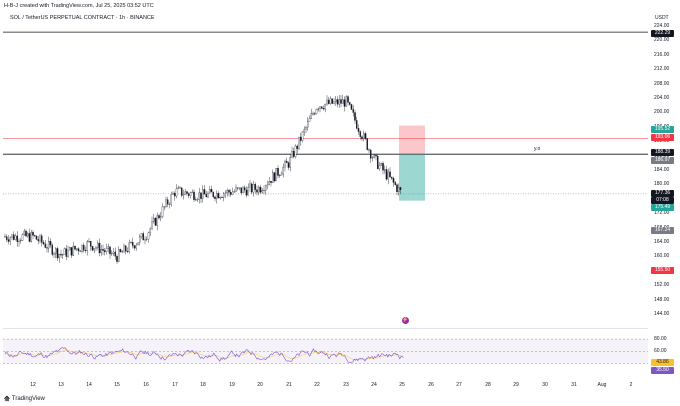  Describe the element at coordinates (662, 242) in the screenshot. I see `price-axis-label: 164.00` at that location.